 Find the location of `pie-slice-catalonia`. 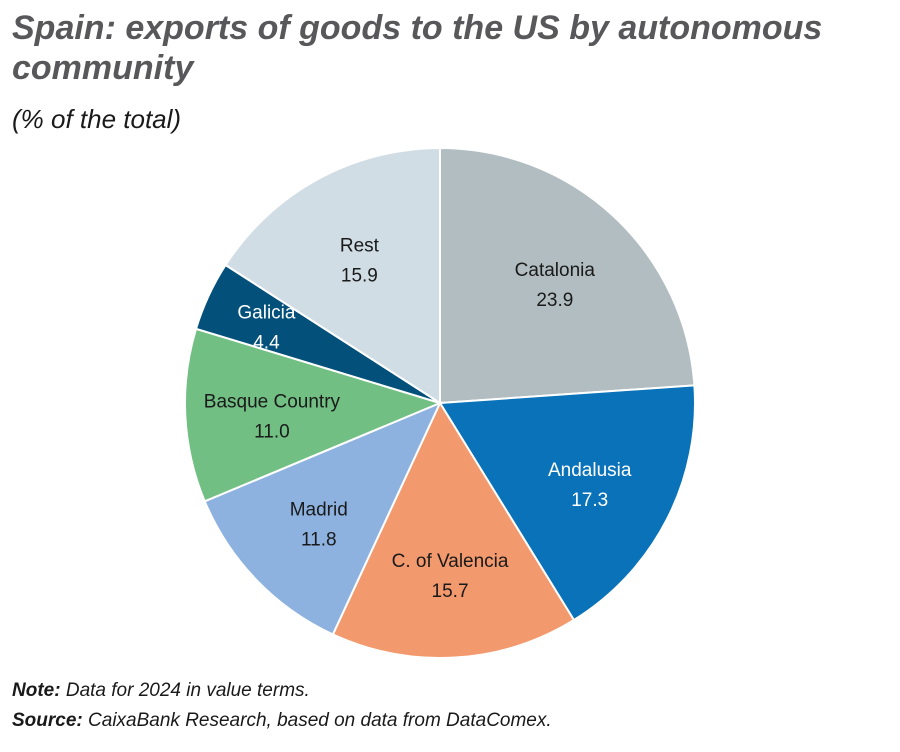

pie-slice-catalonia is located at coordinates (567, 275).